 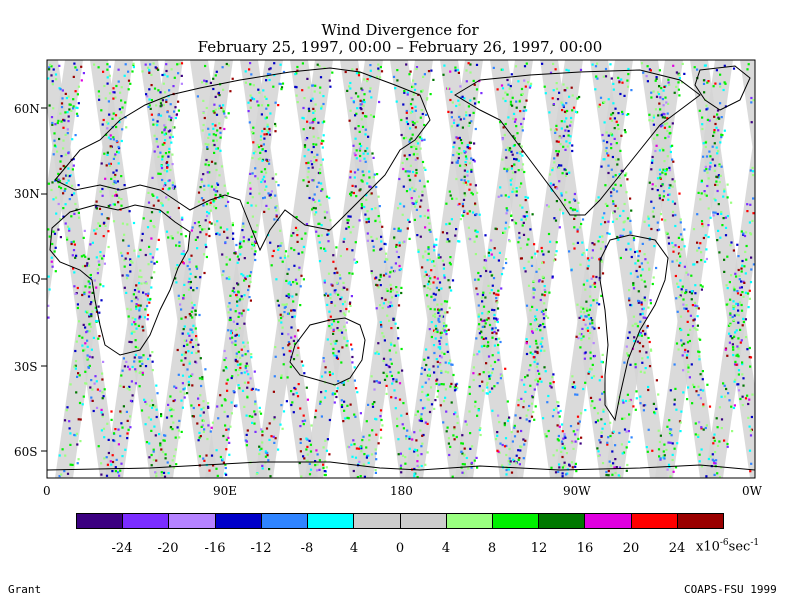 I want to click on colorbar-tick-label: 24, so click(x=677, y=548).